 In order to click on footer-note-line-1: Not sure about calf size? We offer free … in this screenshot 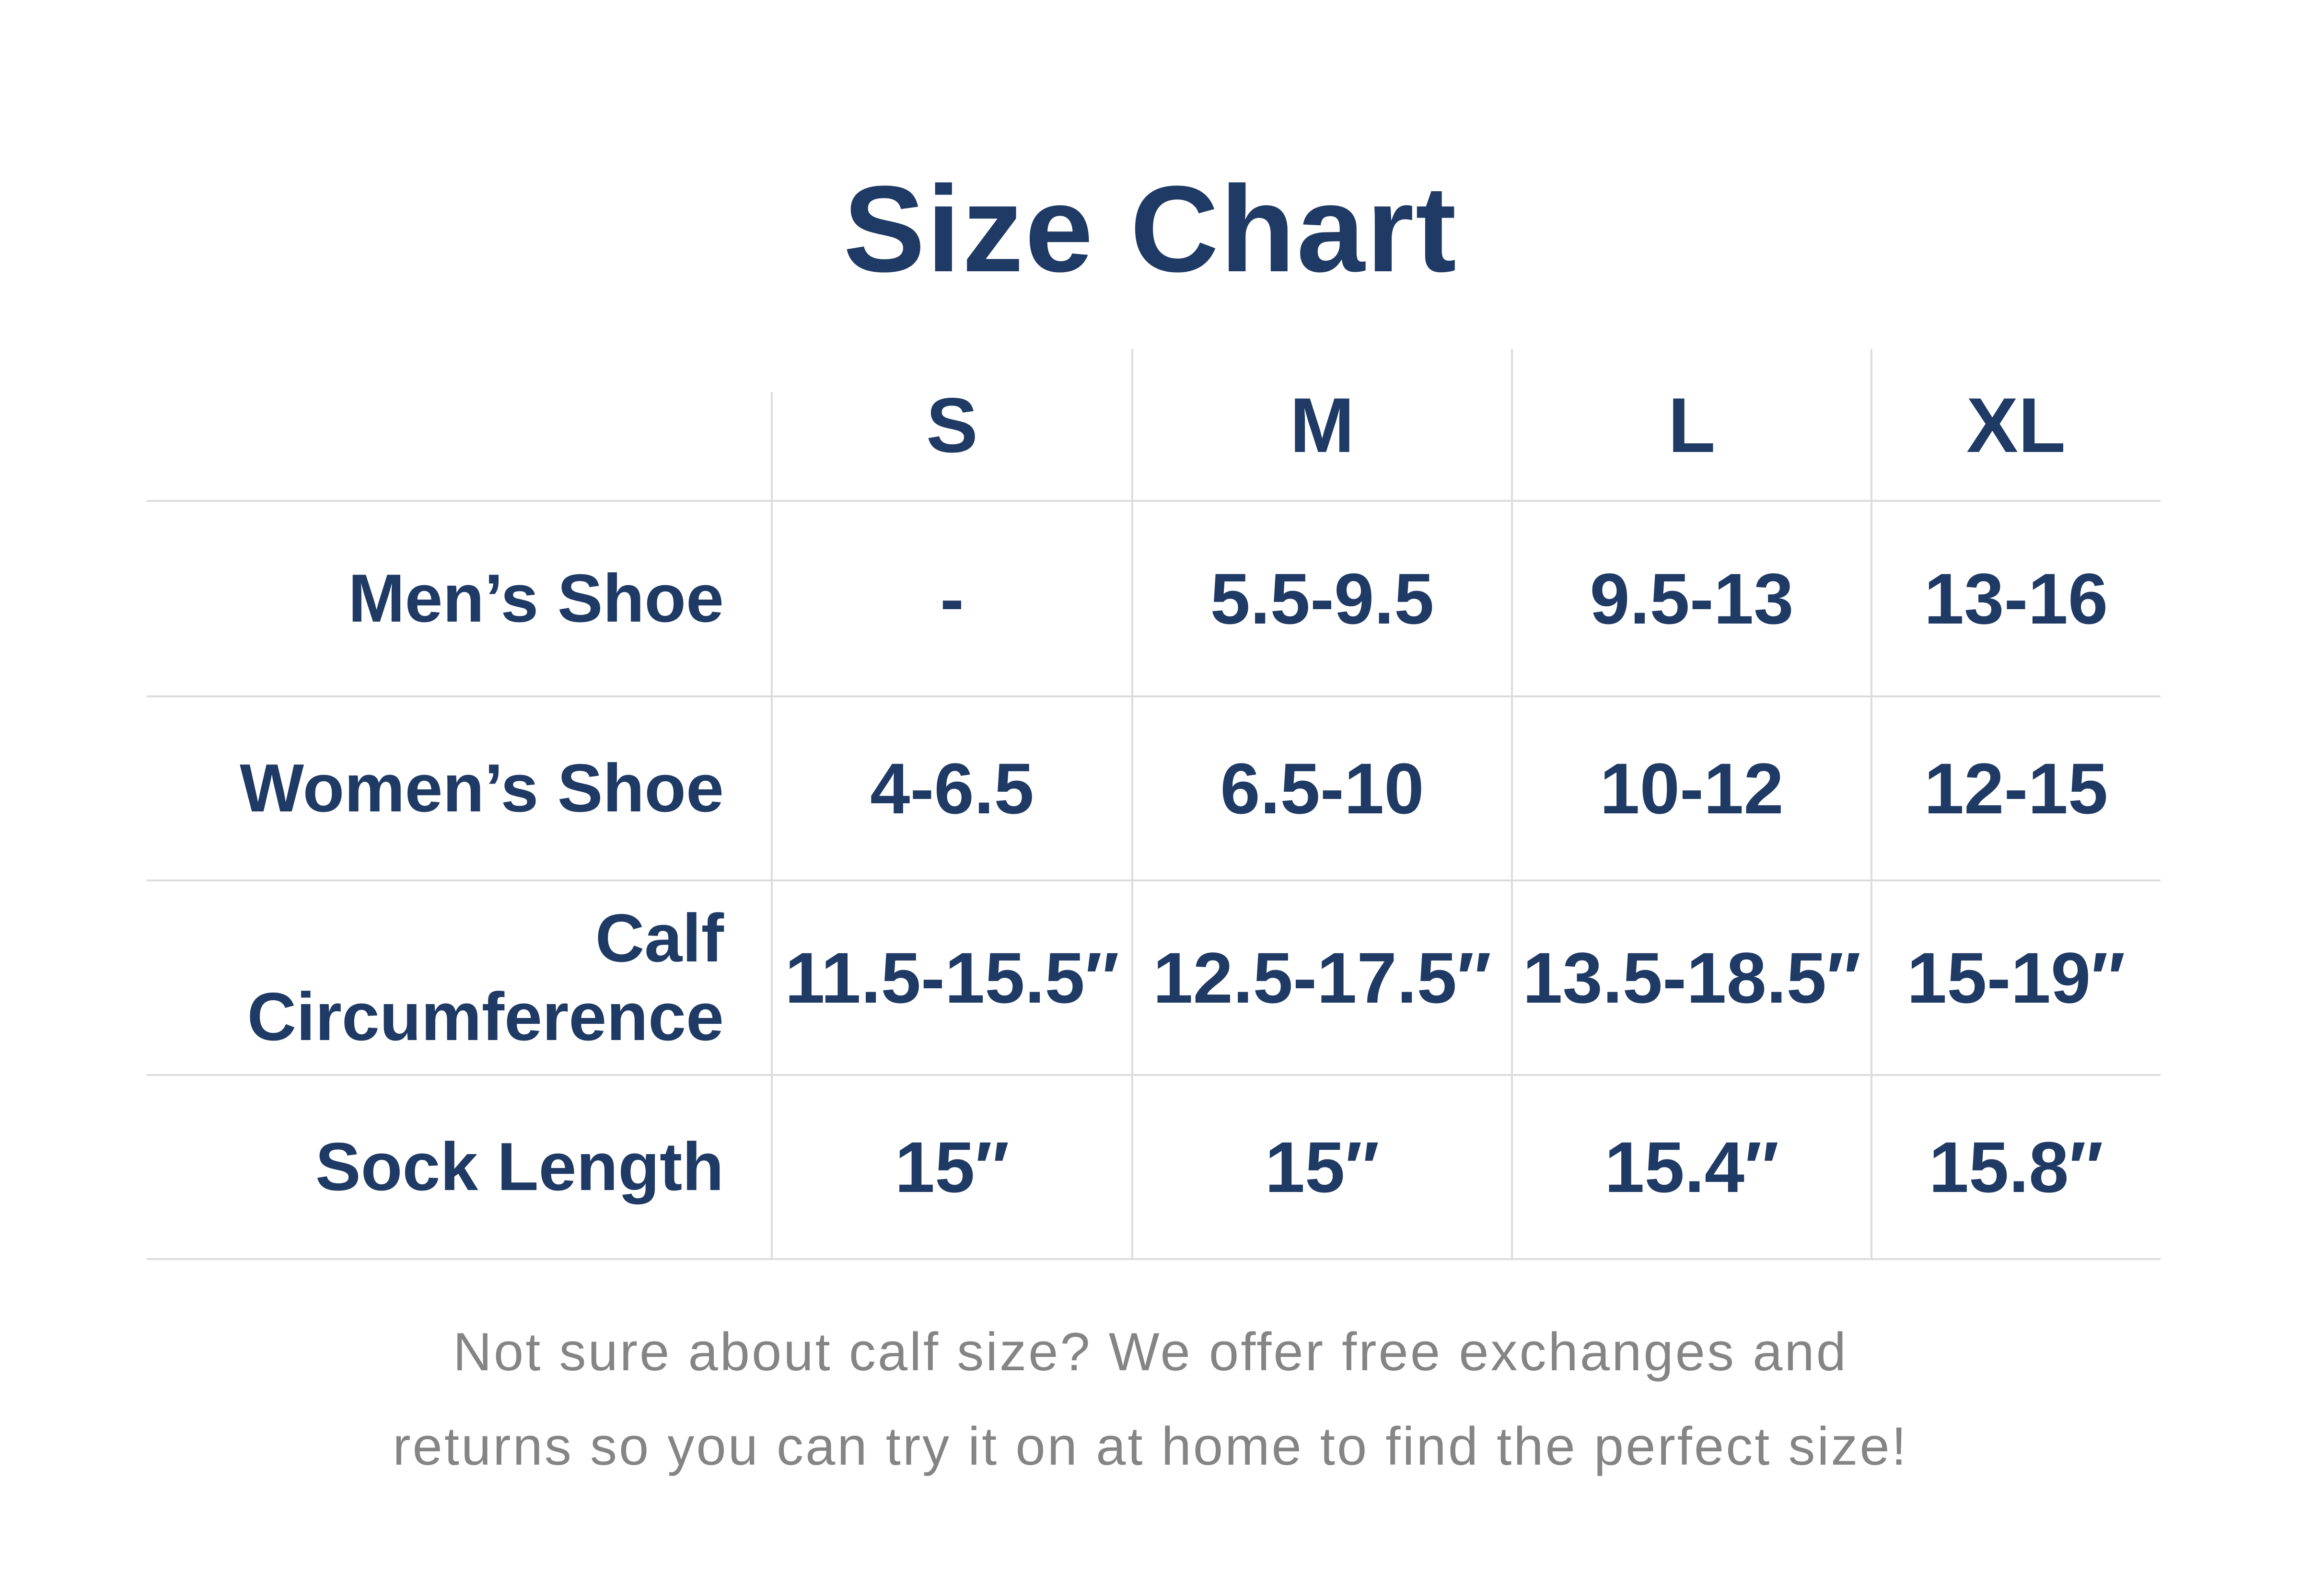, I will do `click(1150, 1352)`.